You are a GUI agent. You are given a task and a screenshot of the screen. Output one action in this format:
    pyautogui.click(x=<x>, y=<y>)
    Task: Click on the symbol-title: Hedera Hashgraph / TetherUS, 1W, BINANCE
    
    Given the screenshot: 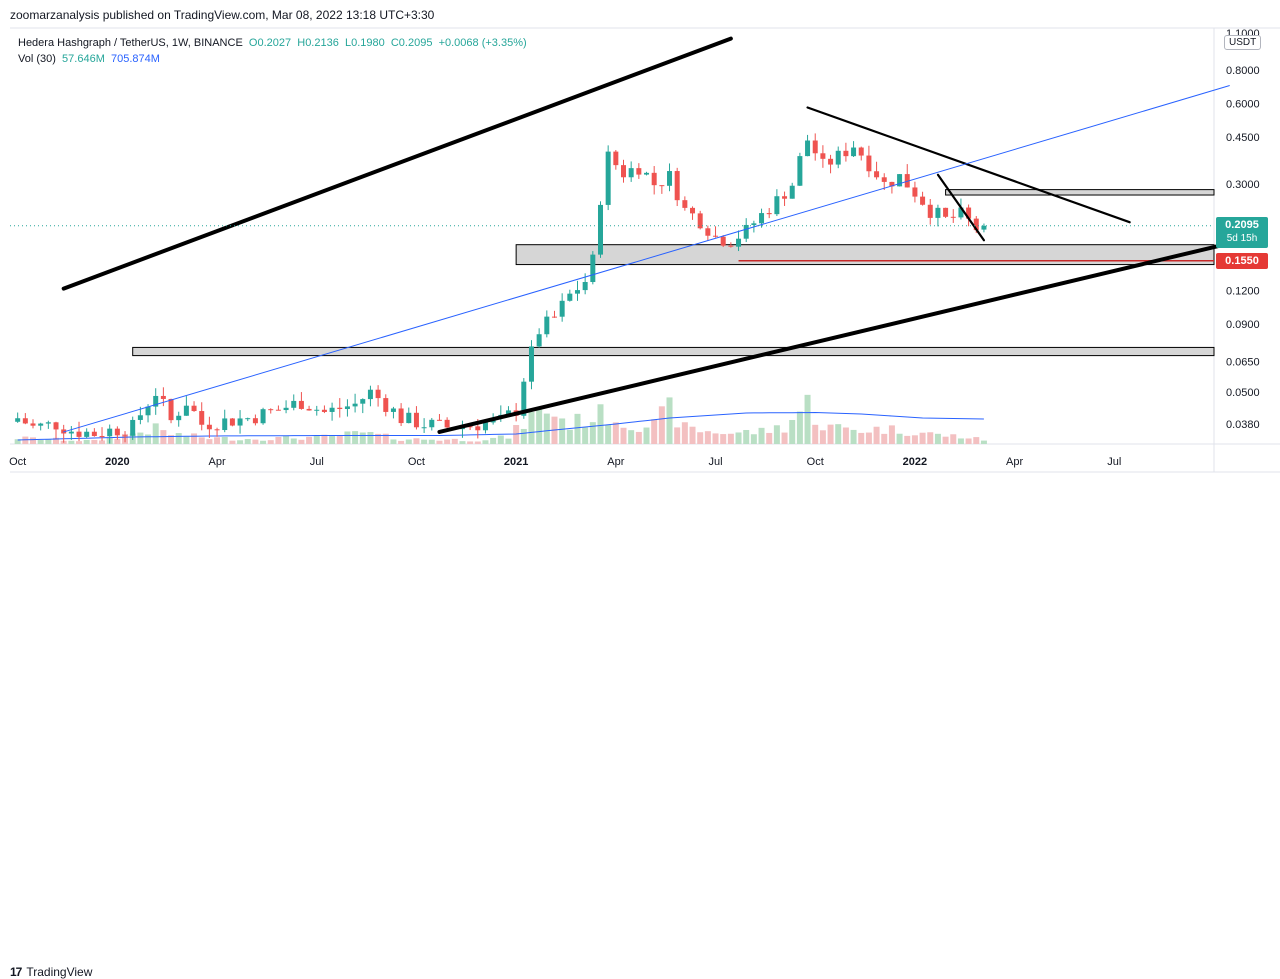 What is the action you would take?
    pyautogui.click(x=130, y=43)
    